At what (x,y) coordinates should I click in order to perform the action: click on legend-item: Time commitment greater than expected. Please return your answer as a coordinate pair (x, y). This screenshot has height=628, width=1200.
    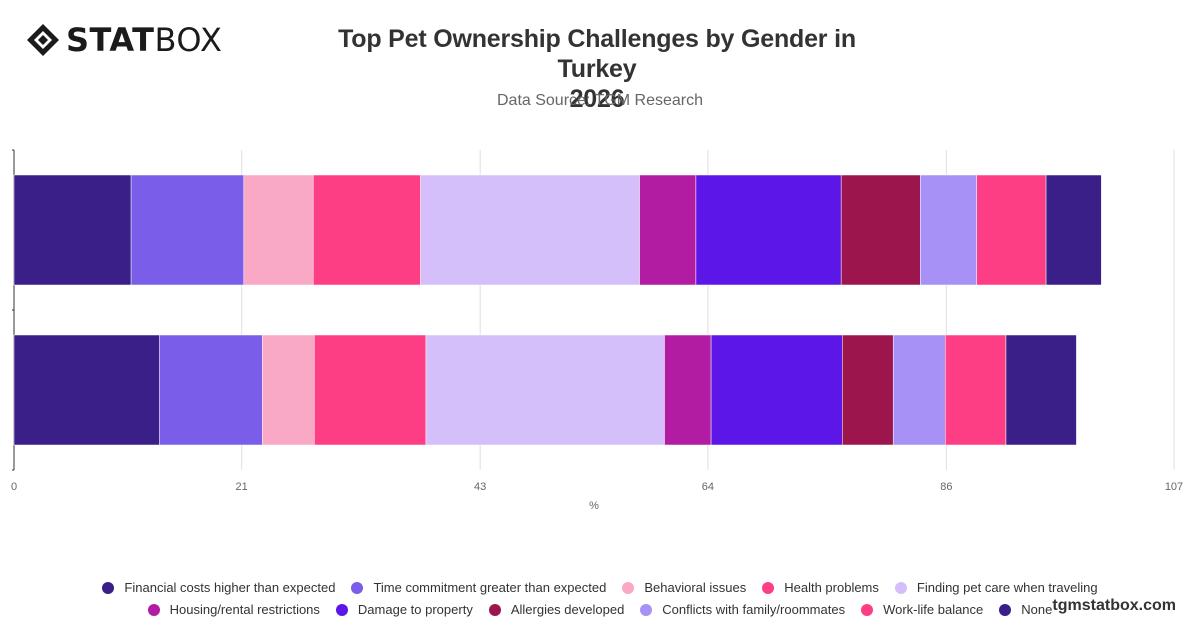
    Looking at the image, I should click on (478, 588).